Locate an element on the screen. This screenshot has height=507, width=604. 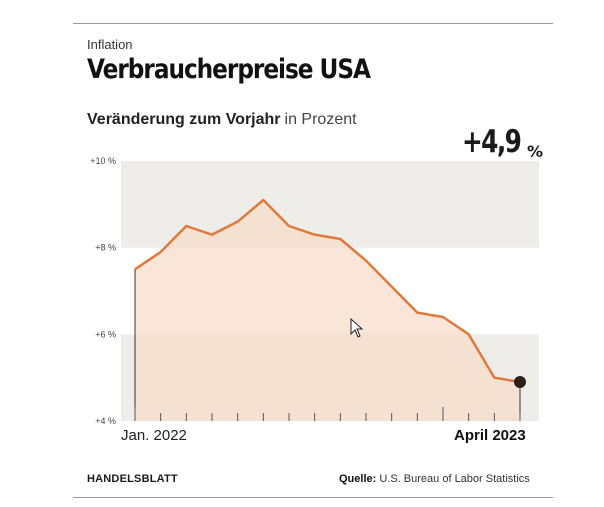
x-label-end: April 2023 is located at coordinates (490, 435).